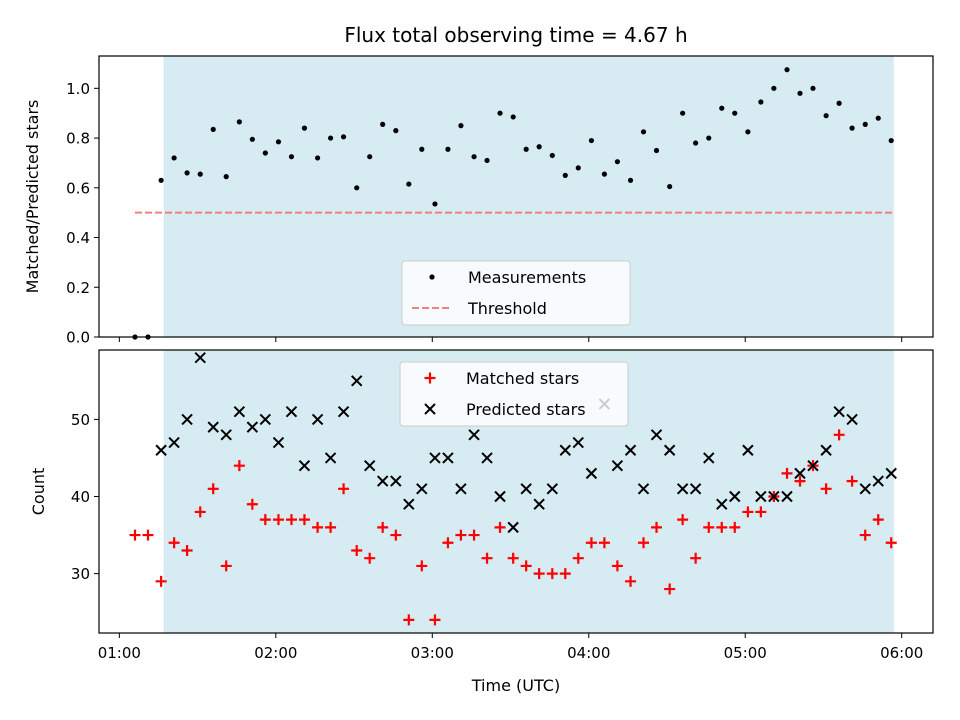  What do you see at coordinates (38, 492) in the screenshot?
I see `y-axis-label: Count` at bounding box center [38, 492].